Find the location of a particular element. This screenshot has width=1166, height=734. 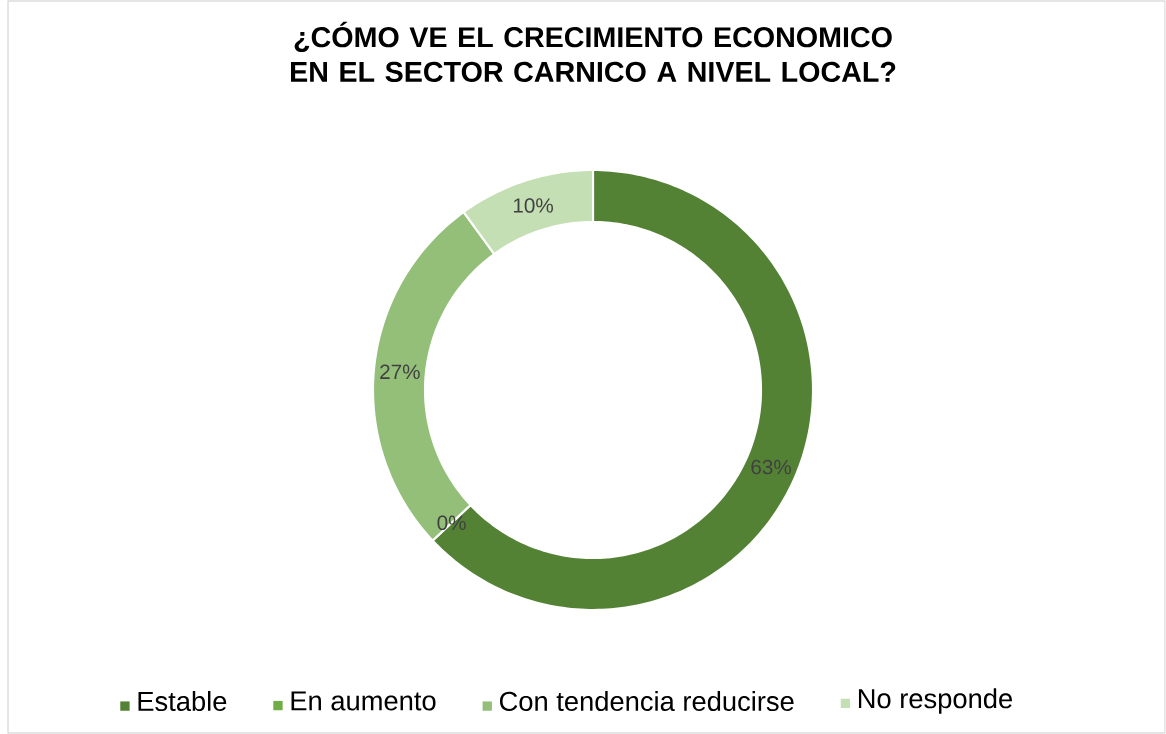

legend-label: Estable is located at coordinates (182, 701).